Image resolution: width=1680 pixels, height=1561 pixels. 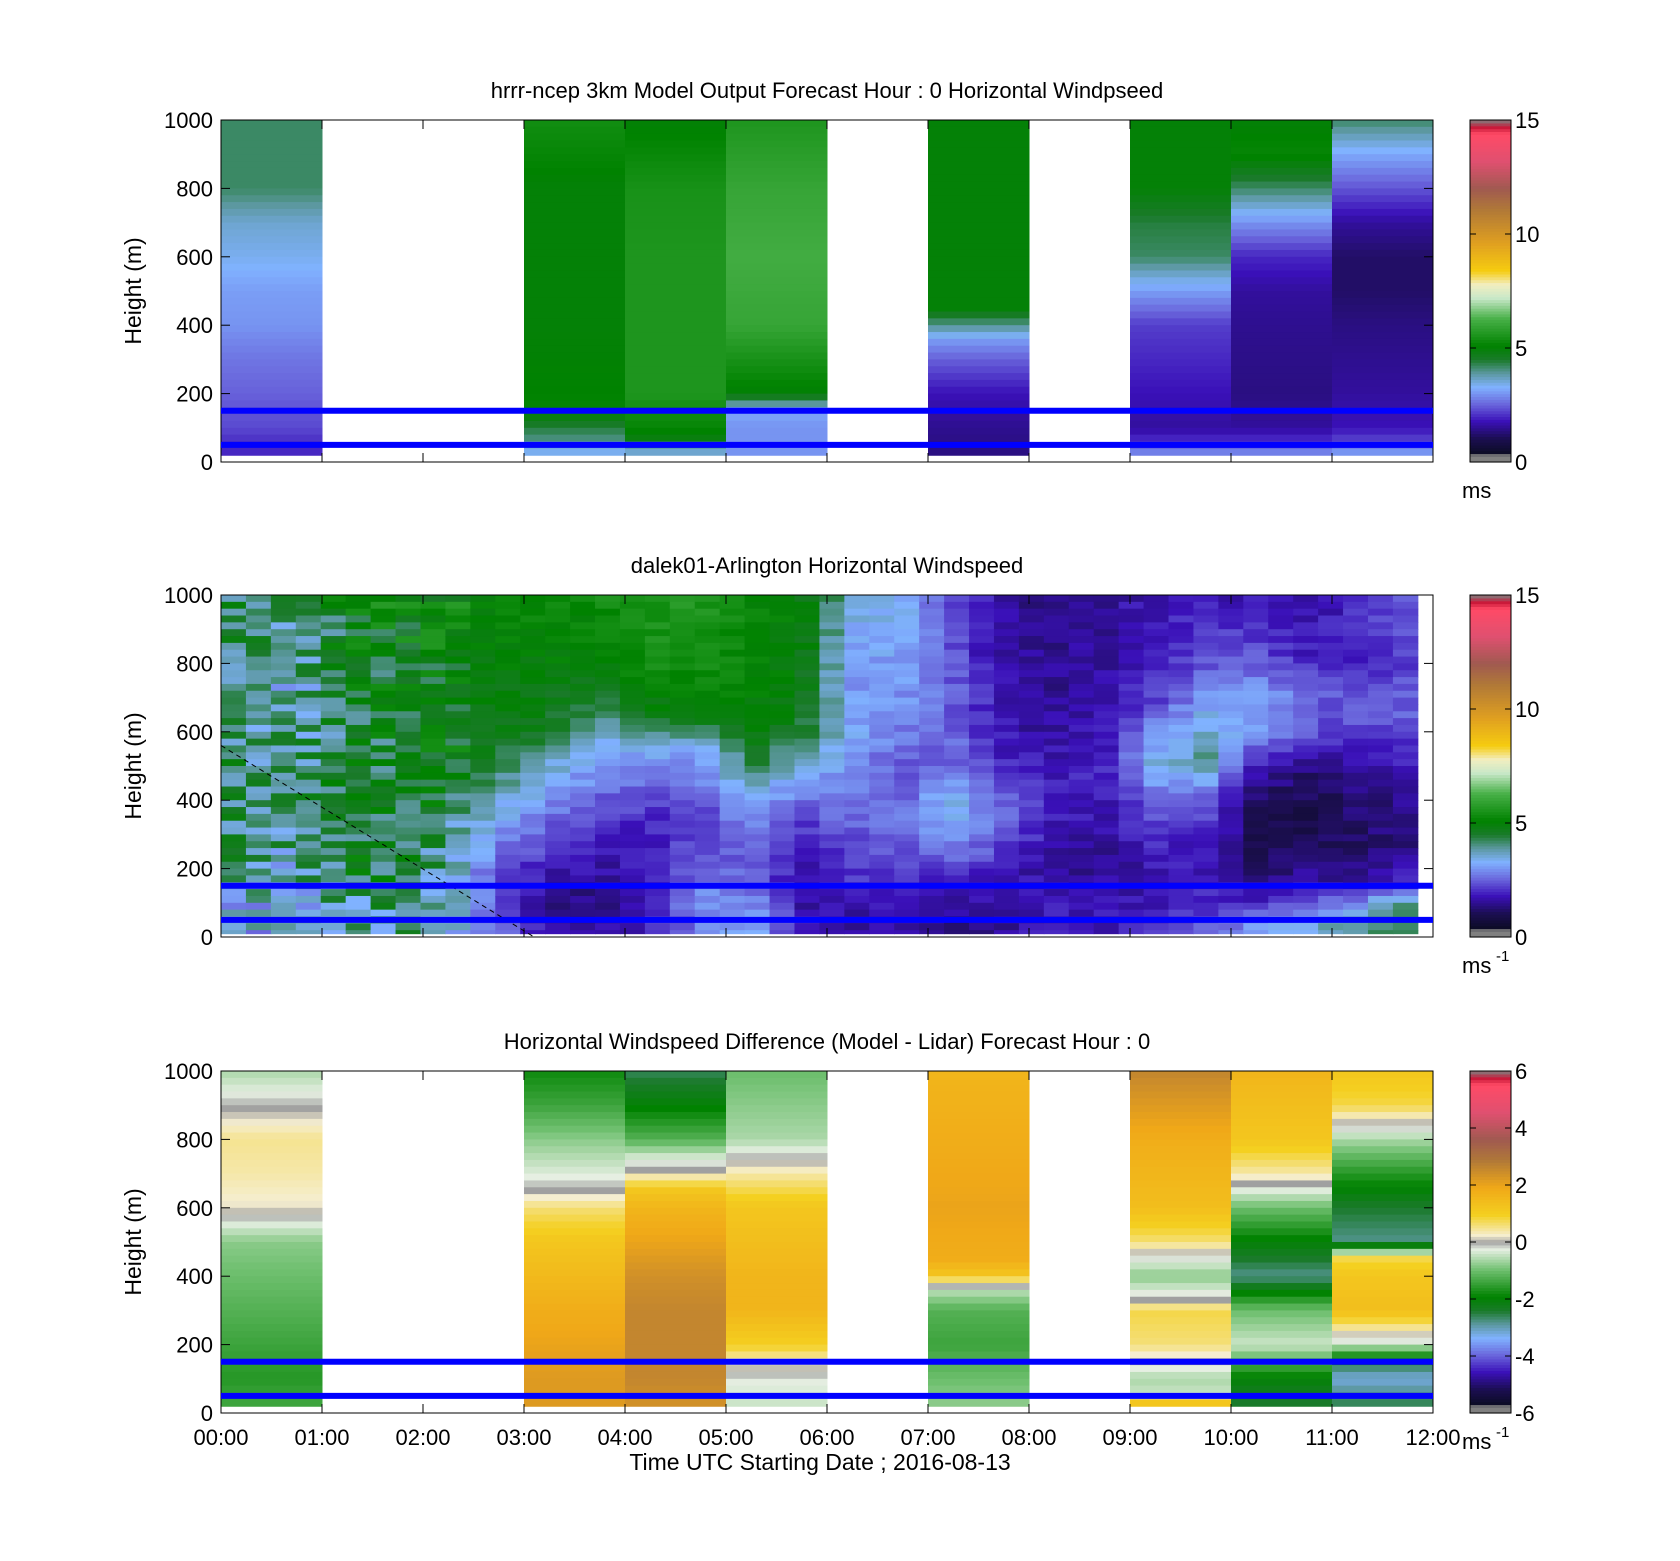 I want to click on y-tick-label: 600, so click(x=194, y=1208).